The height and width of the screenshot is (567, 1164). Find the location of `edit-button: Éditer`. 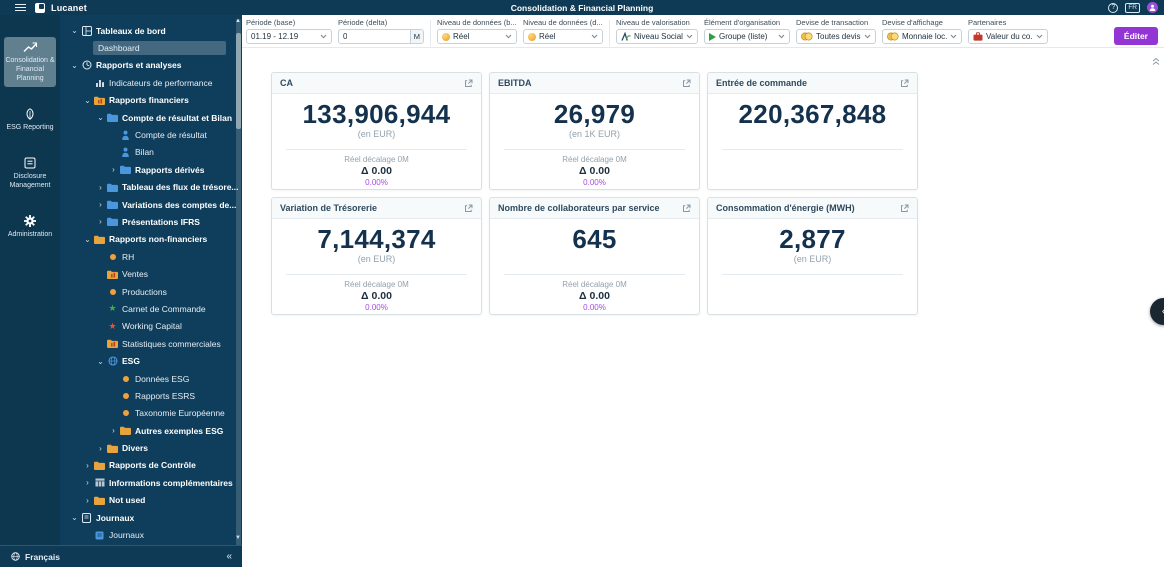

edit-button: Éditer is located at coordinates (1135, 36).